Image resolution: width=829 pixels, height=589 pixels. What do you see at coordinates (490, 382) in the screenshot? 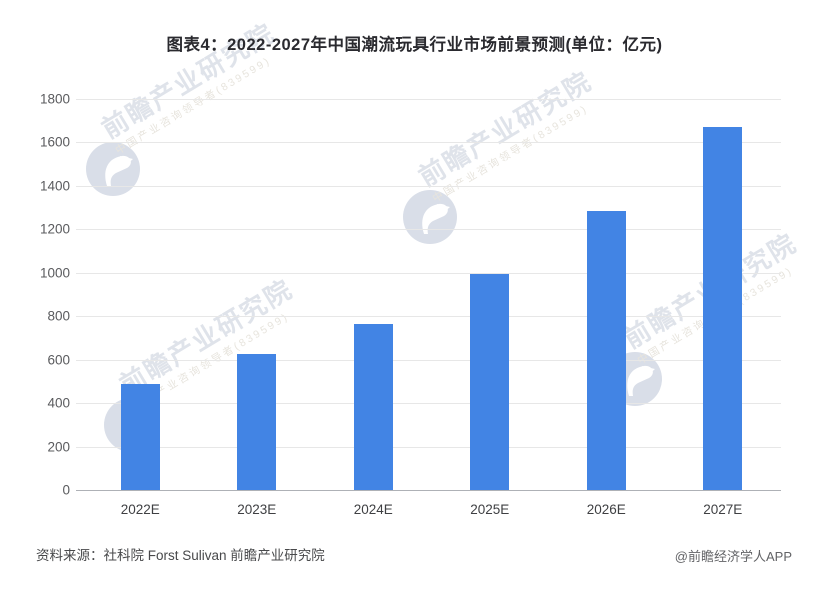
I see `bar-2025E` at bounding box center [490, 382].